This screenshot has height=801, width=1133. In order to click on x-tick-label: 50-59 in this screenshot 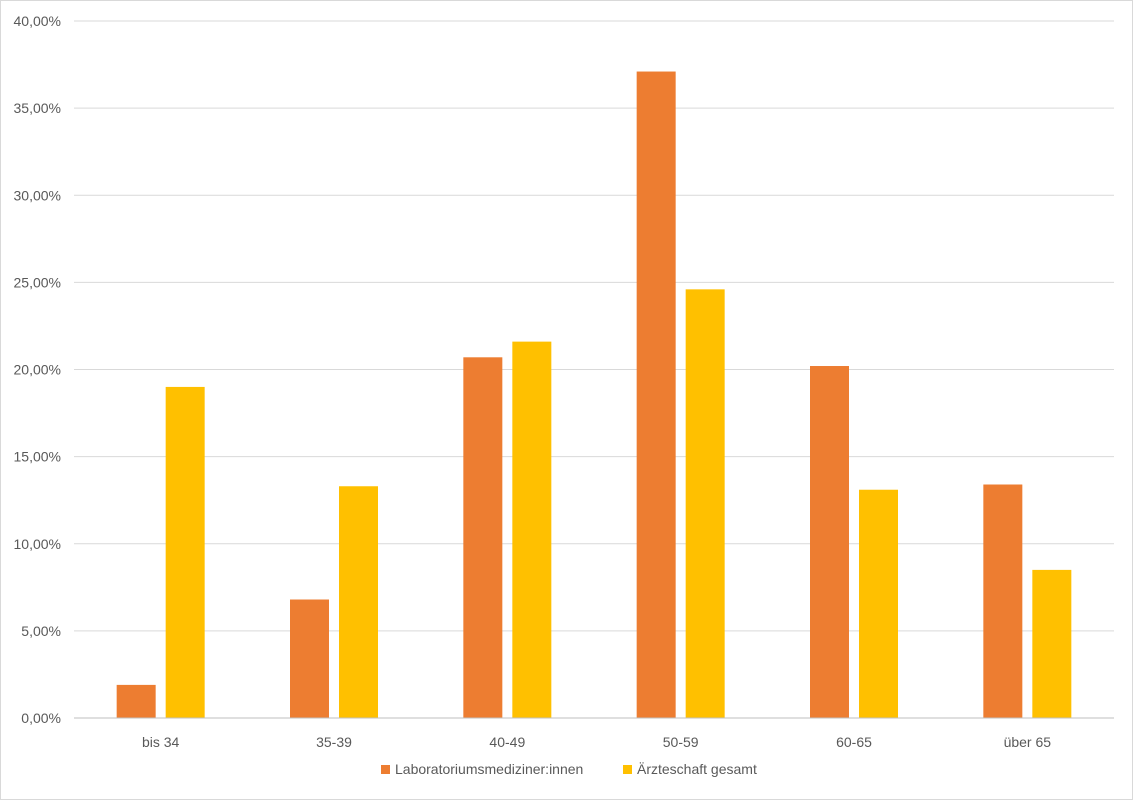, I will do `click(681, 742)`.